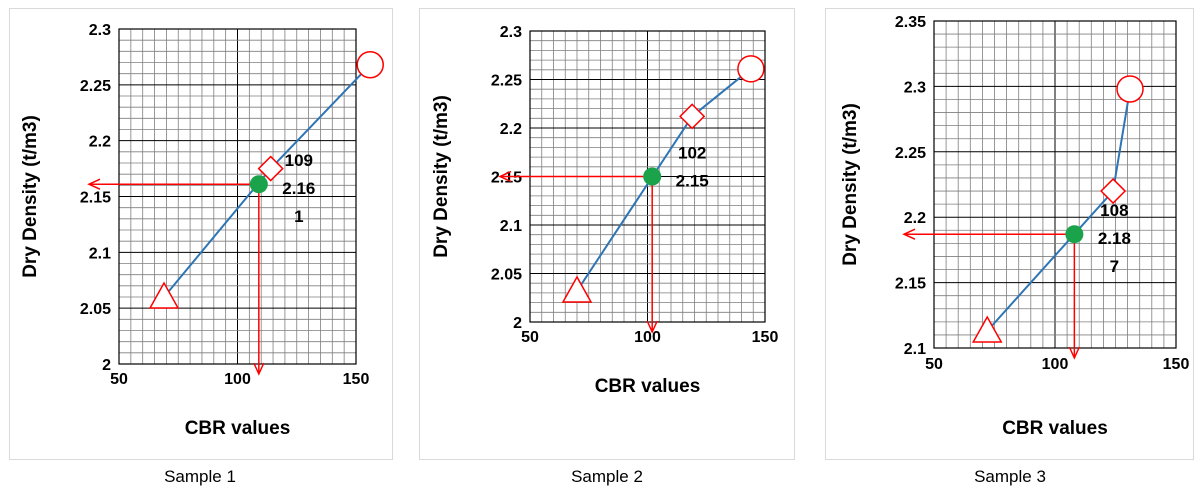 This screenshot has height=492, width=1203. What do you see at coordinates (1010, 476) in the screenshot?
I see `chart-caption-3: Sample 3` at bounding box center [1010, 476].